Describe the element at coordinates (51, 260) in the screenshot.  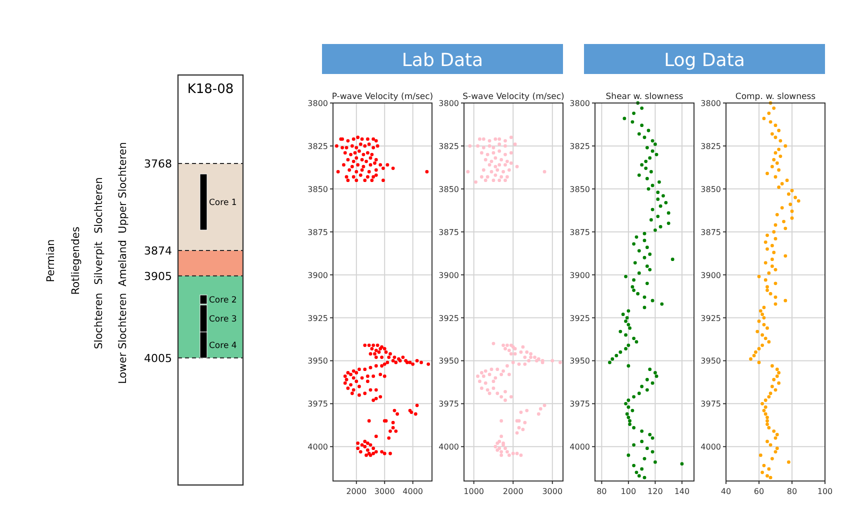
I see `text: Permian` at that location.